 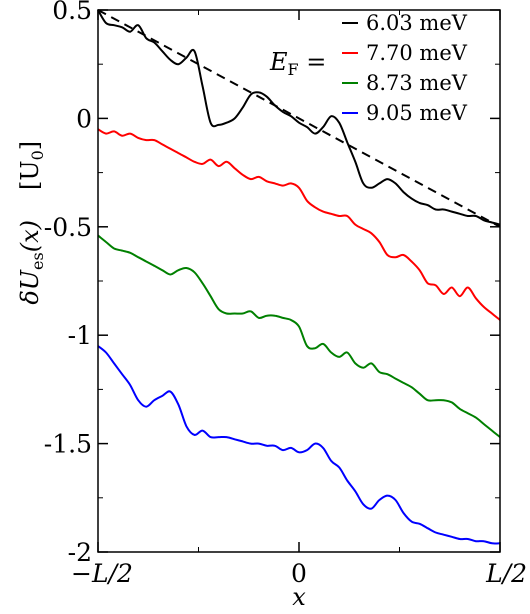 What do you see at coordinates (84, 118) in the screenshot?
I see `y-tick-label: 0` at bounding box center [84, 118].